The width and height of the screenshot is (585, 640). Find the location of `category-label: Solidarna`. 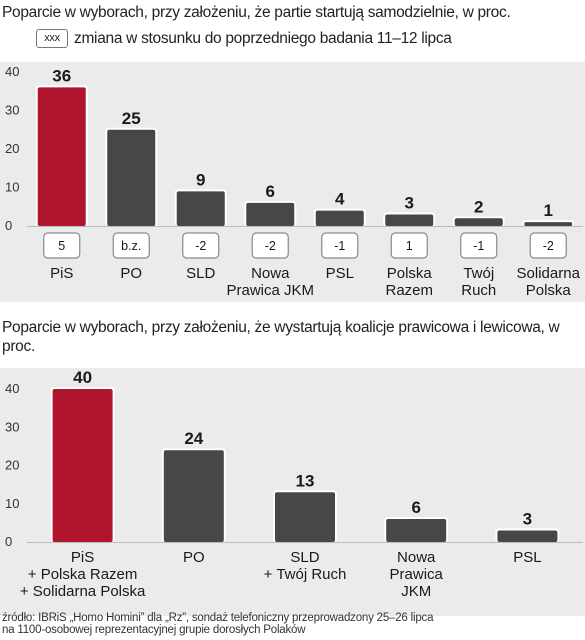

category-label: Solidarna is located at coordinates (549, 273).